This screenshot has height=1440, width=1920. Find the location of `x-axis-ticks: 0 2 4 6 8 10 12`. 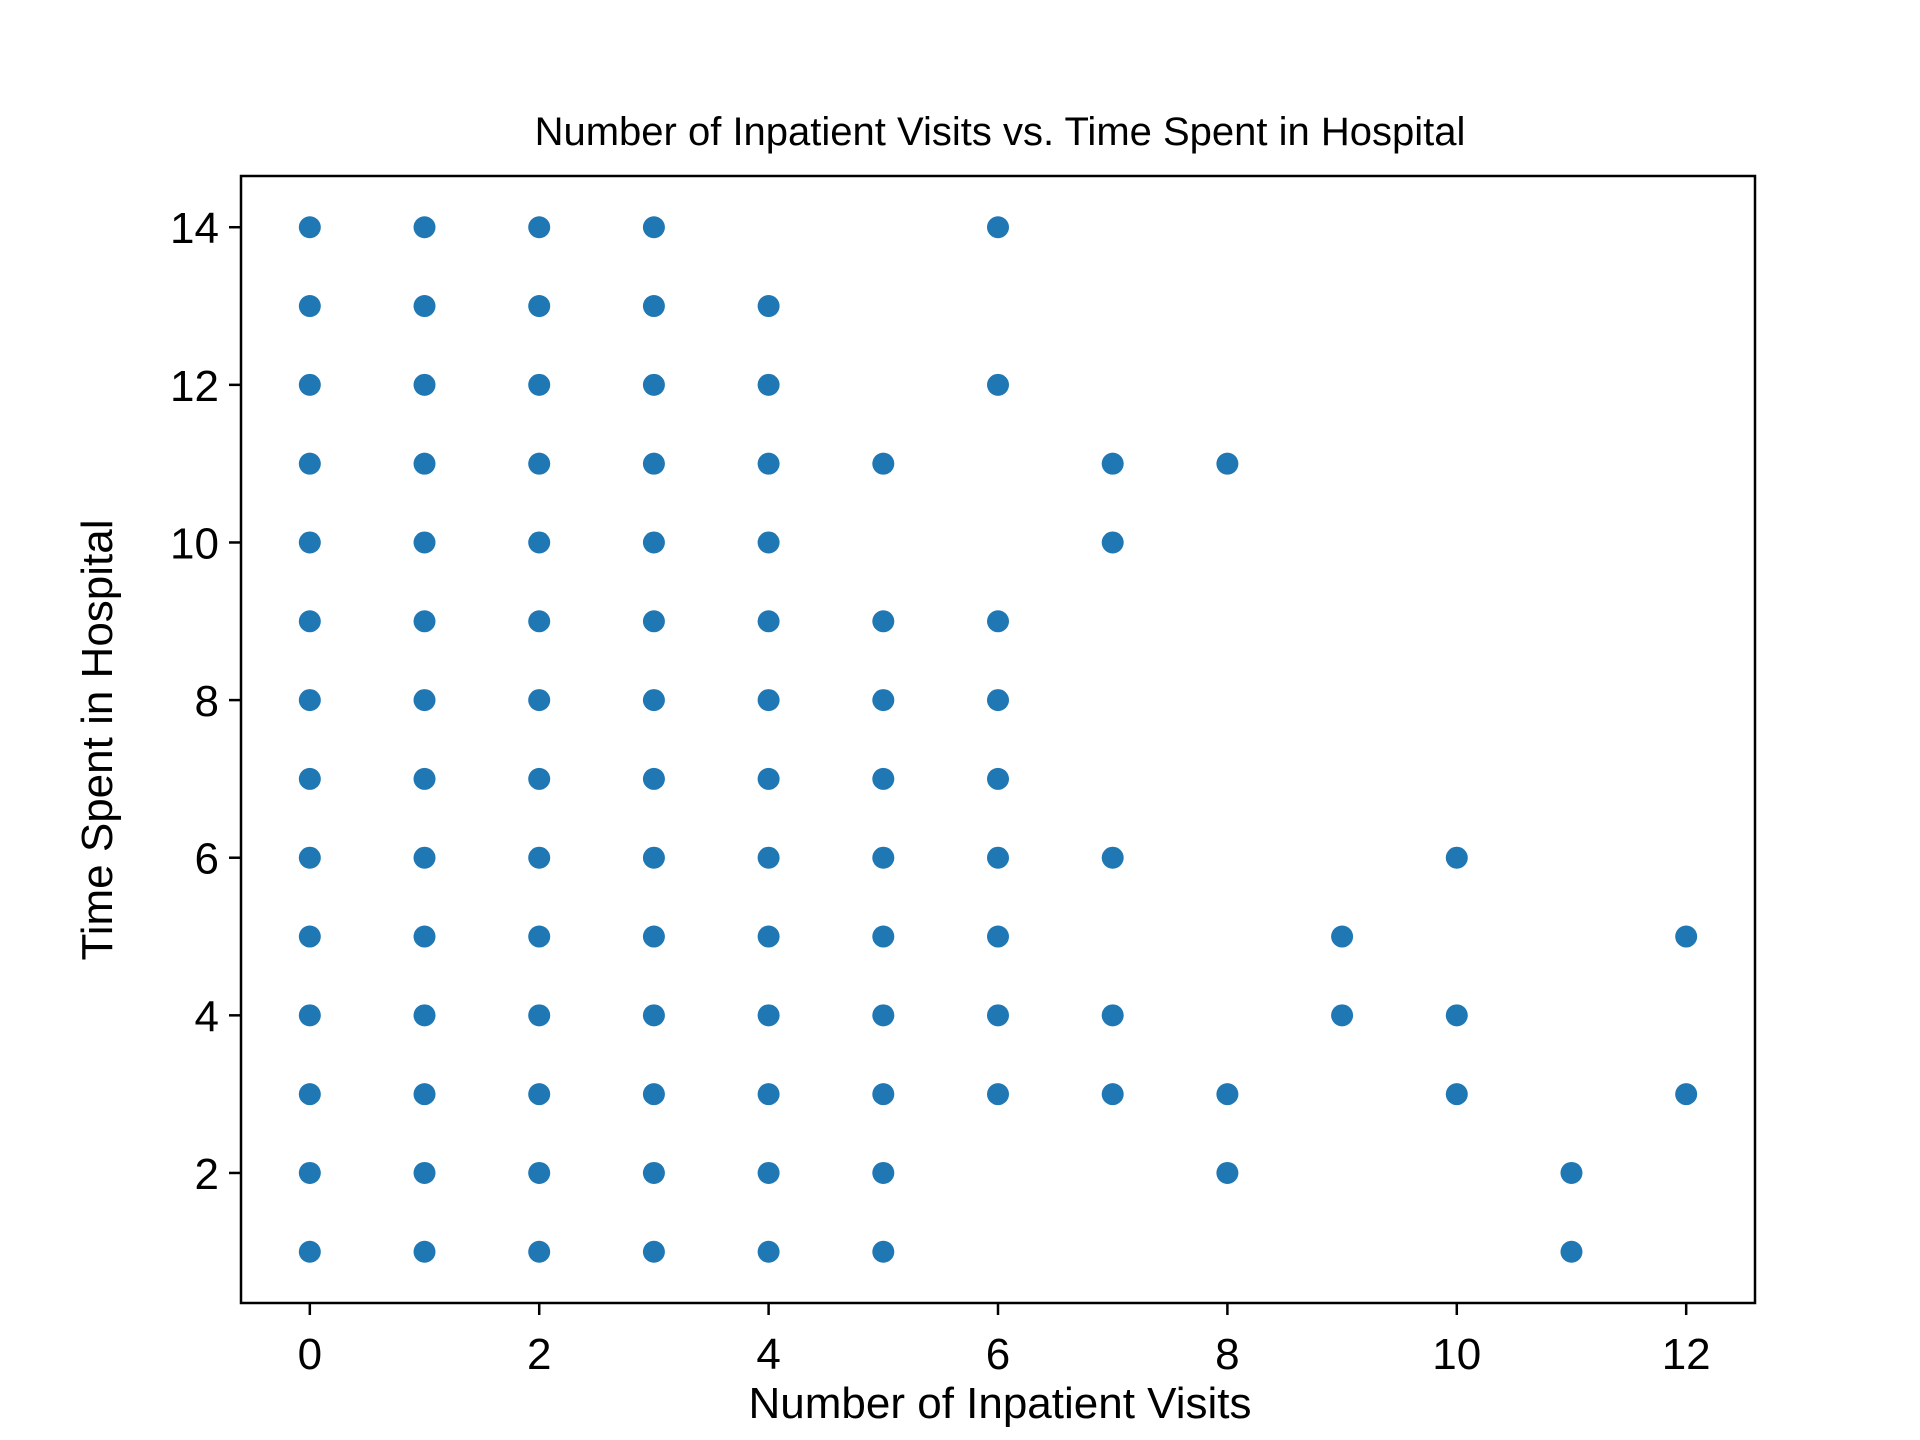

x-axis-ticks: 0 2 4 6 8 10 12 is located at coordinates (1004, 1341).